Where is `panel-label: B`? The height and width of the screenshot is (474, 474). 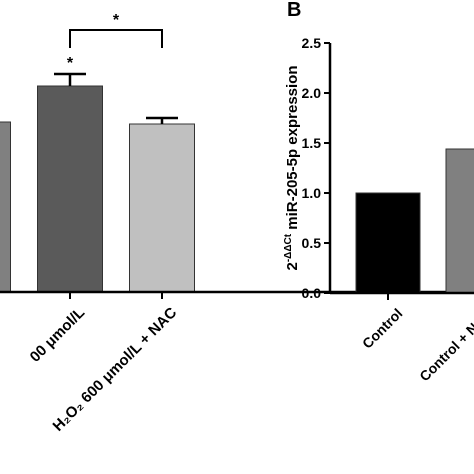 panel-label: B is located at coordinates (294, 10).